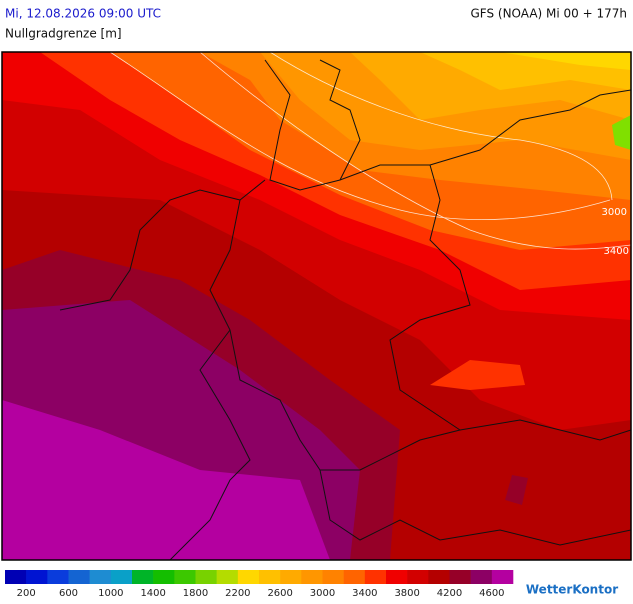 This screenshot has height=604, width=633. Describe the element at coordinates (406, 593) in the screenshot. I see `legend-label: 3800` at that location.